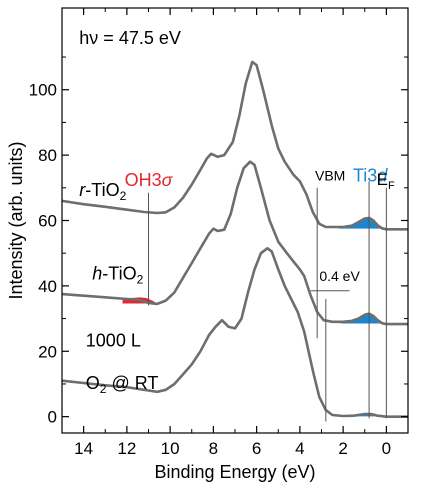 Image resolution: width=423 pixels, height=491 pixels. I want to click on exposure-o-sub: 2, so click(103, 389).